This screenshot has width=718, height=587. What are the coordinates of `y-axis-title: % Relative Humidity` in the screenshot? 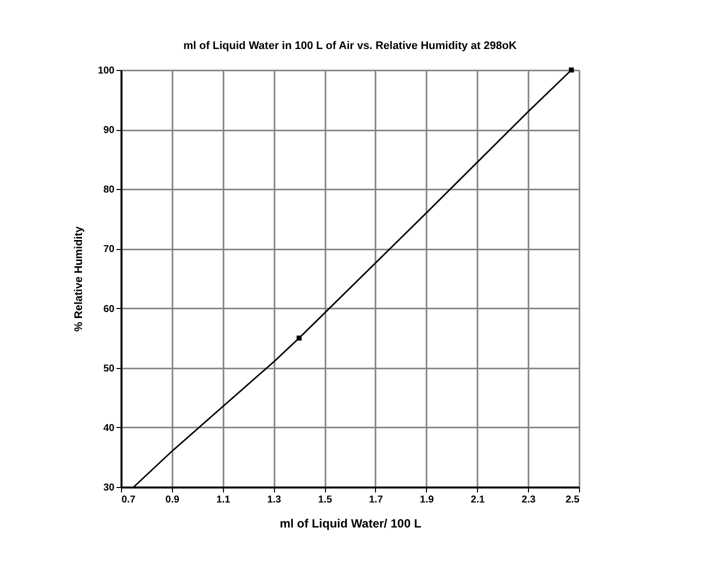 It's located at (78, 279).